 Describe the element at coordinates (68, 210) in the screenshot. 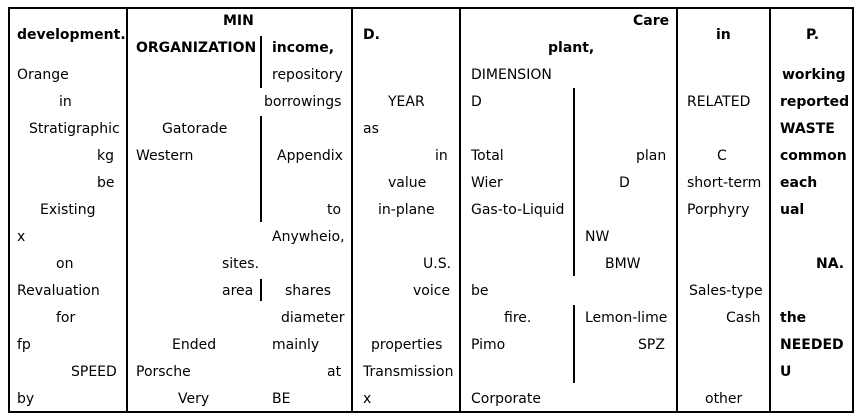

I see `cell: Existing` at that location.